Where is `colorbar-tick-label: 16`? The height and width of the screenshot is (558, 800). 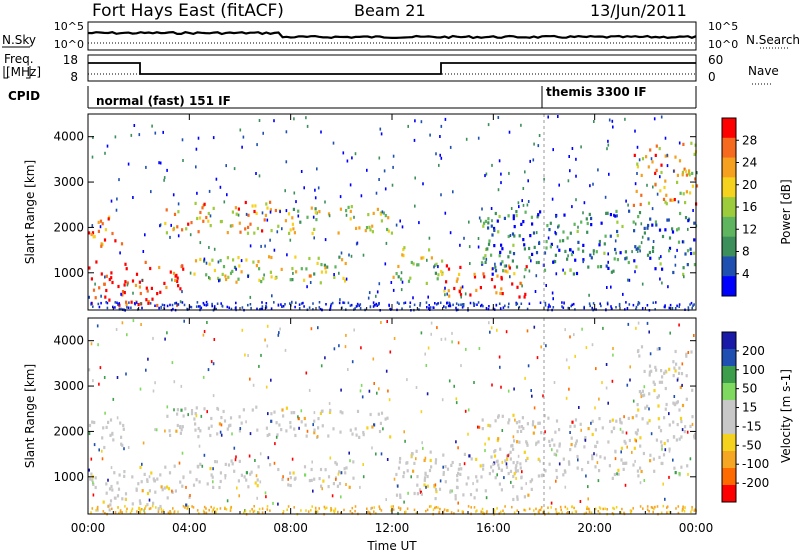 colorbar-tick-label: 16 is located at coordinates (749, 207).